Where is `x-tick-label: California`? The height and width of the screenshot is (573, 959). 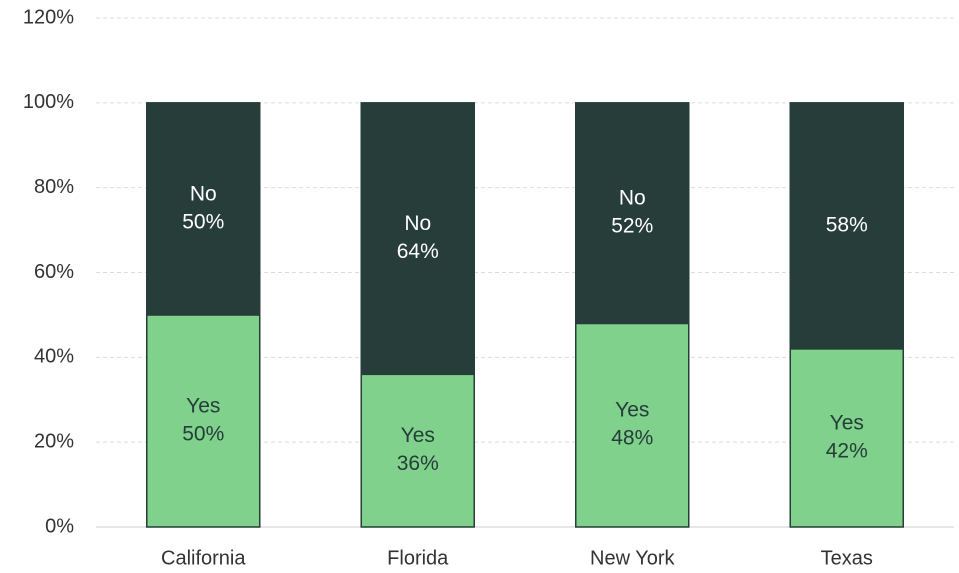 x-tick-label: California is located at coordinates (203, 558).